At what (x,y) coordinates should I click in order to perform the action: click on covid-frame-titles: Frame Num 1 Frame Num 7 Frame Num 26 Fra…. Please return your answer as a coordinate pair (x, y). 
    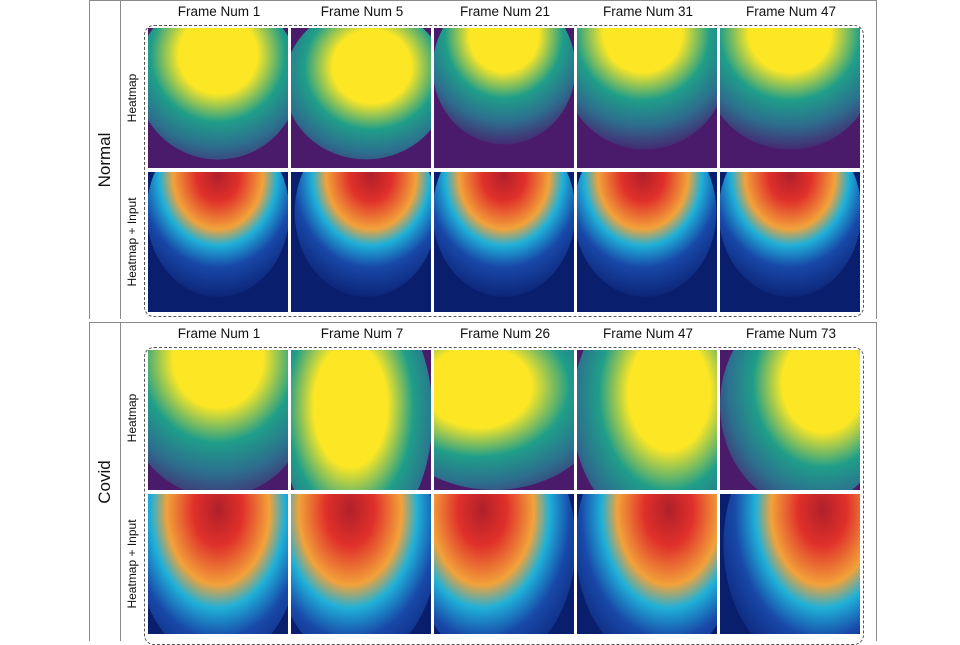
    Looking at the image, I should click on (505, 333).